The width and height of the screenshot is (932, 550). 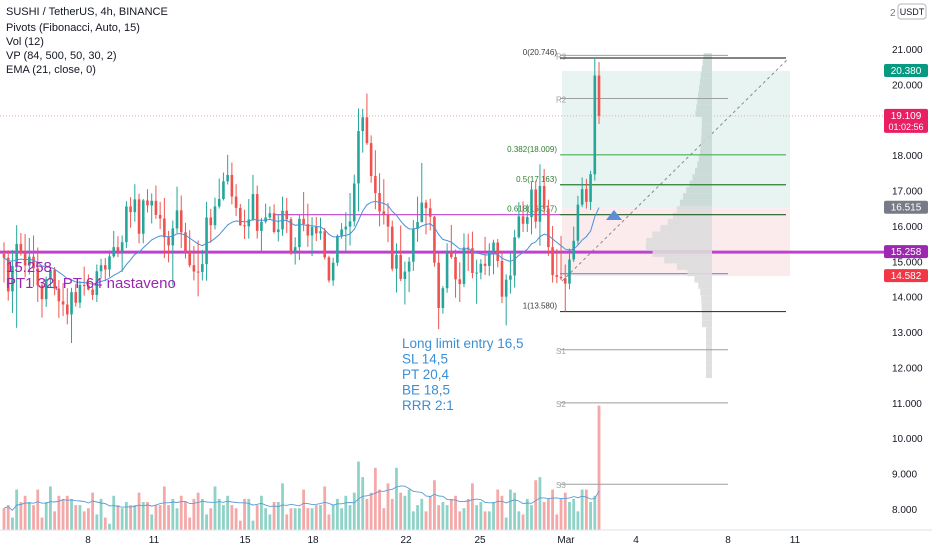 What do you see at coordinates (61, 56) in the screenshot?
I see `indicator-vp: VP (84, 500, 50, 30, 2)` at bounding box center [61, 56].